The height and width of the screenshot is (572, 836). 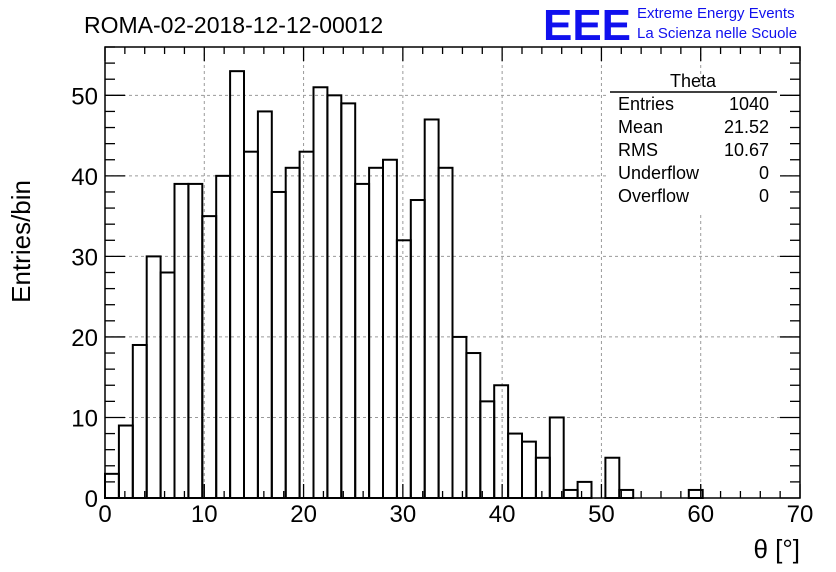 What do you see at coordinates (638, 150) in the screenshot?
I see `stats-row-label: RMS` at bounding box center [638, 150].